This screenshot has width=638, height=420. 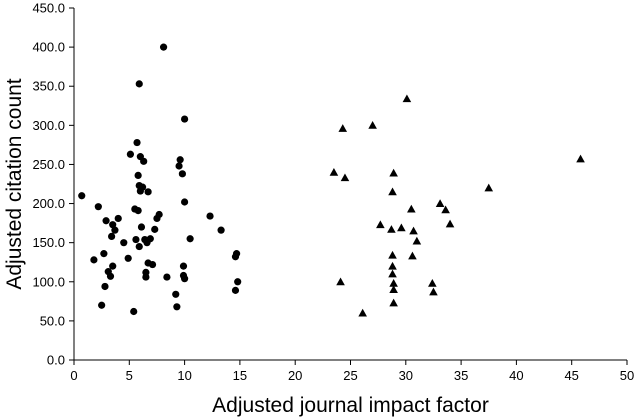 I want to click on y-tick-label: 350.0, so click(x=48, y=86).